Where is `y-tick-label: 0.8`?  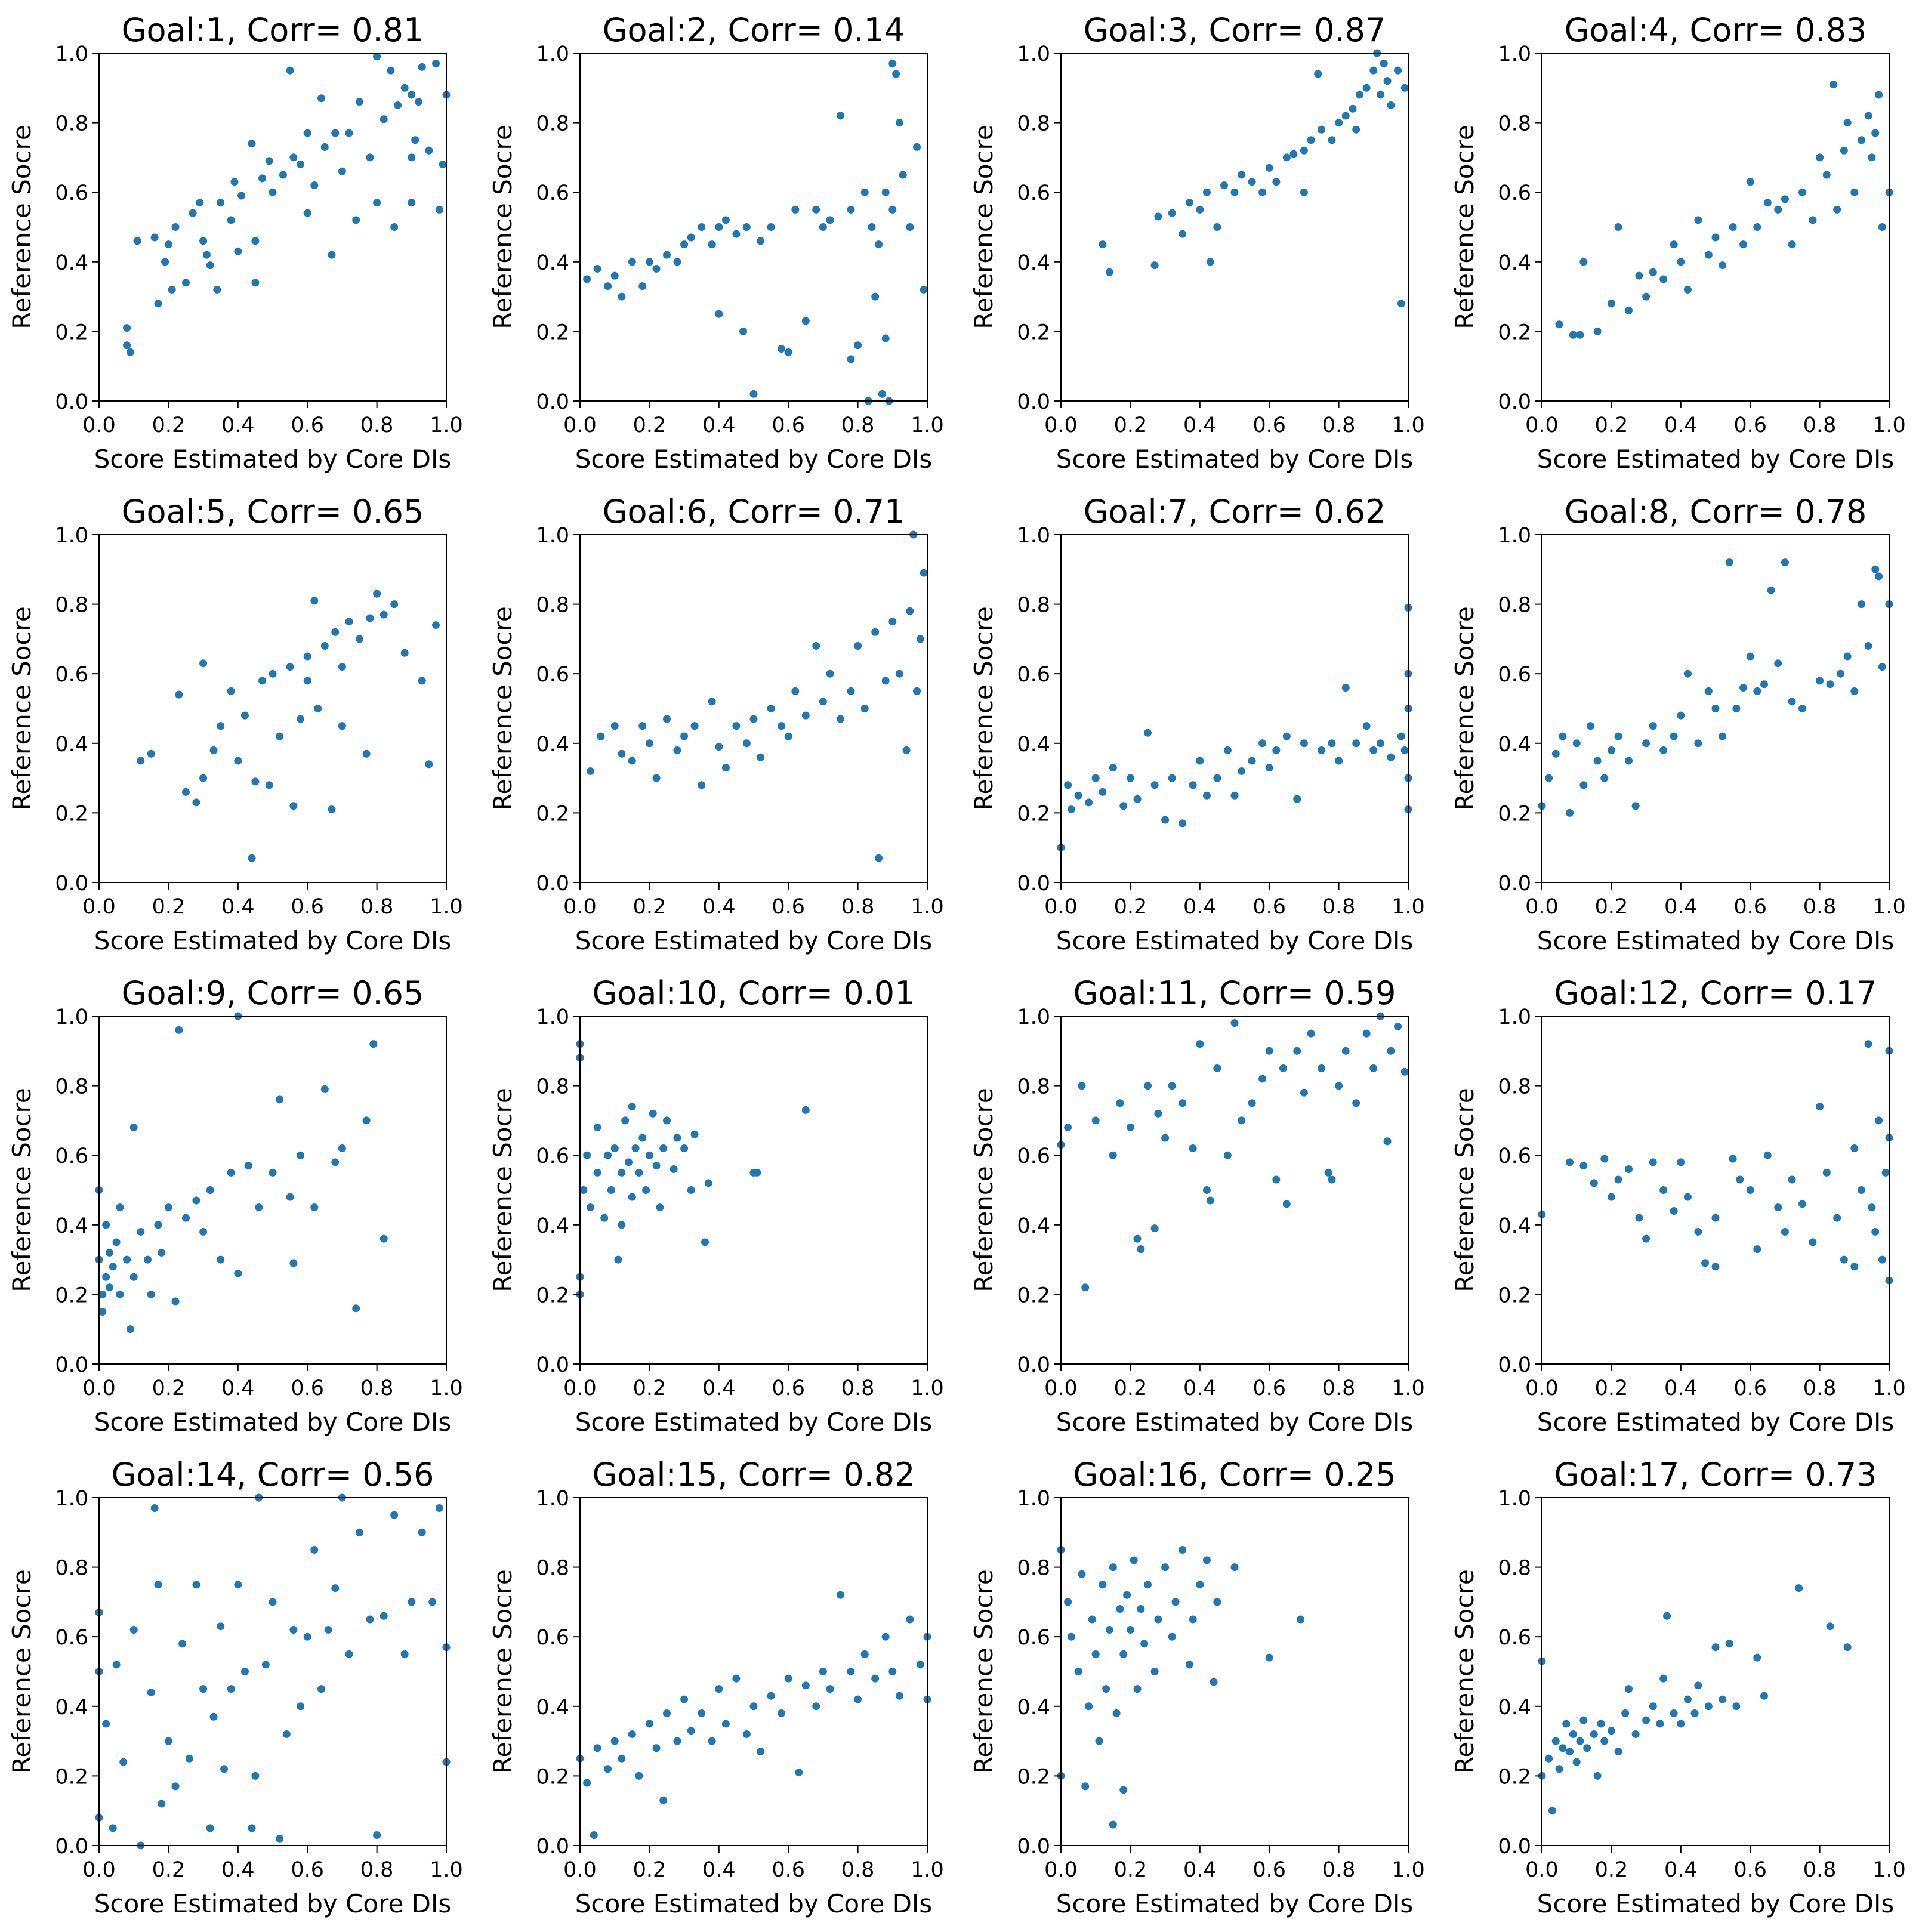
y-tick-label: 0.8 is located at coordinates (1514, 124).